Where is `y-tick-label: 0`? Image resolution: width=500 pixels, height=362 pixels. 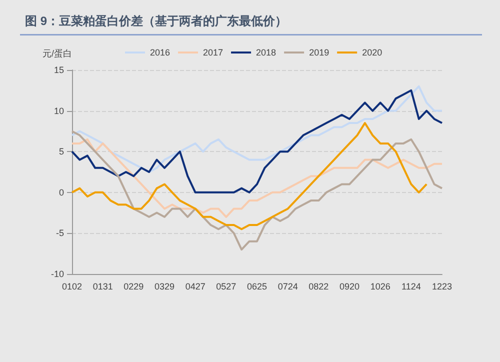
y-tick-label: 0 is located at coordinates (61, 192).